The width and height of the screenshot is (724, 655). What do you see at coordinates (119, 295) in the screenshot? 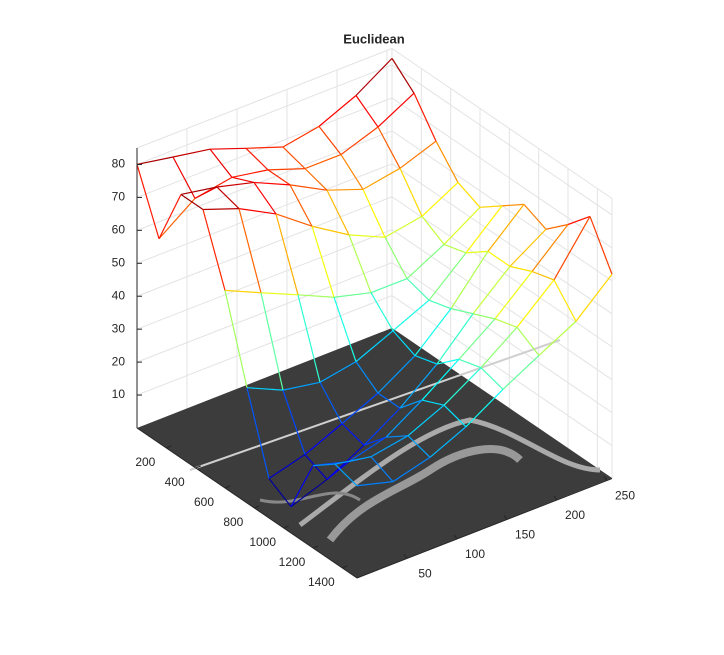
I see `z-tick-label: 40` at bounding box center [119, 295].